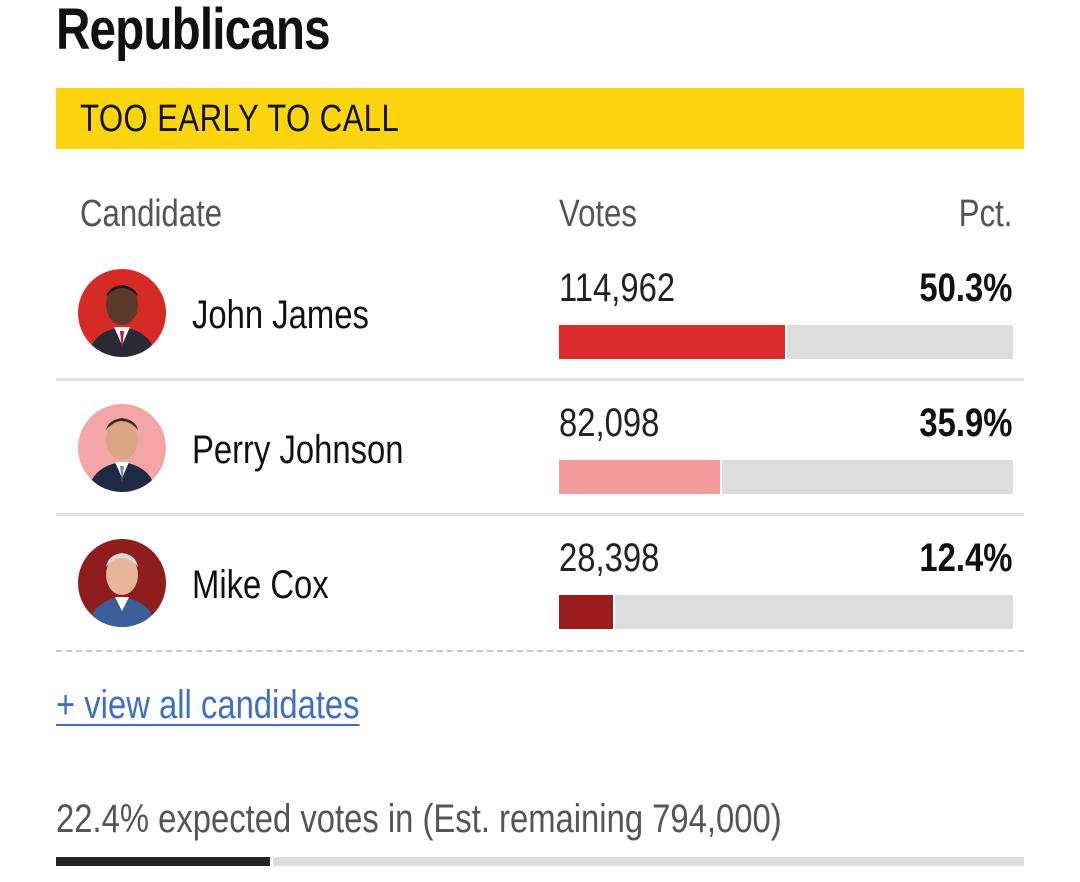 This screenshot has width=1080, height=882. Describe the element at coordinates (609, 423) in the screenshot. I see `vote-count: 82,098` at that location.